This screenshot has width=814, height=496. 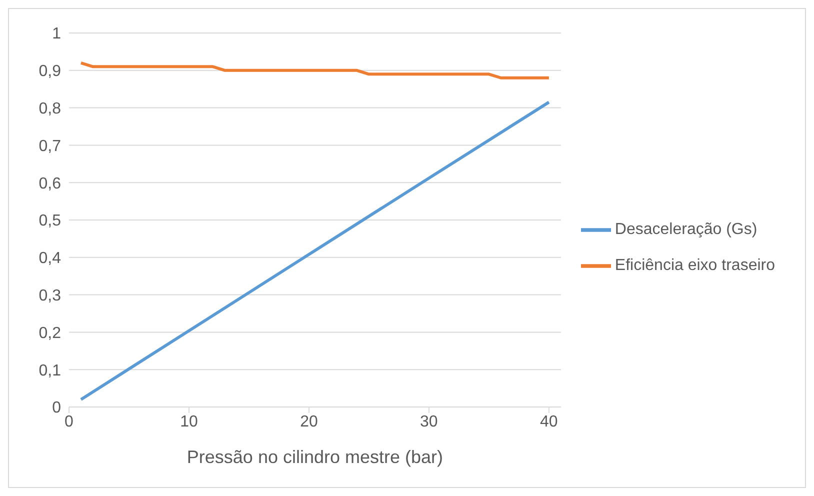 What do you see at coordinates (309, 421) in the screenshot?
I see `x-tick-label: 20` at bounding box center [309, 421].